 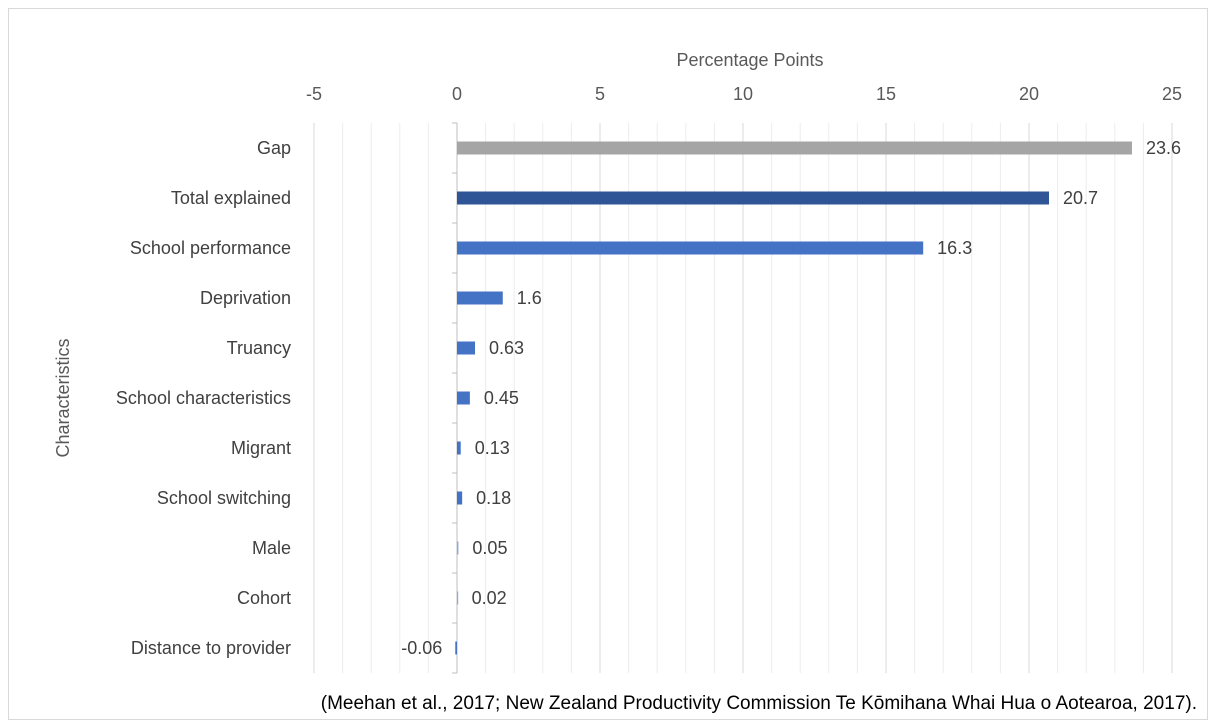 I want to click on data-label: 16.3, so click(x=954, y=248).